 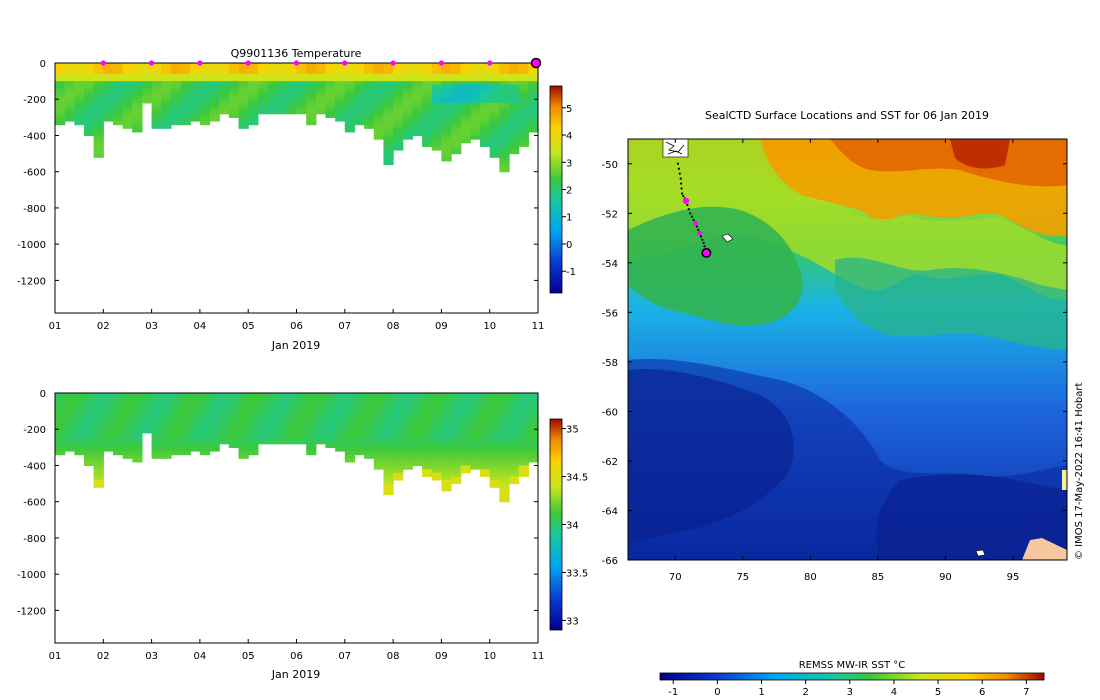 I want to click on salinity-section-cells, so click(x=296, y=448).